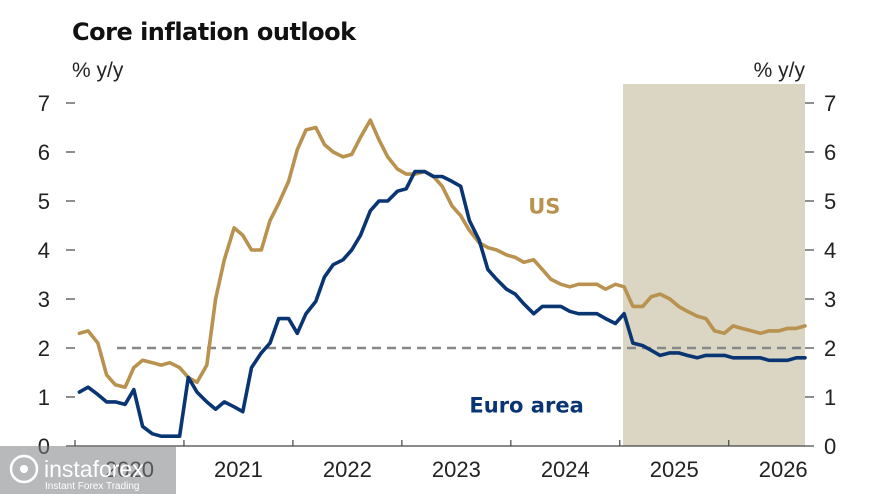 This screenshot has height=494, width=876. I want to click on x-tick-label: 2025, so click(674, 469).